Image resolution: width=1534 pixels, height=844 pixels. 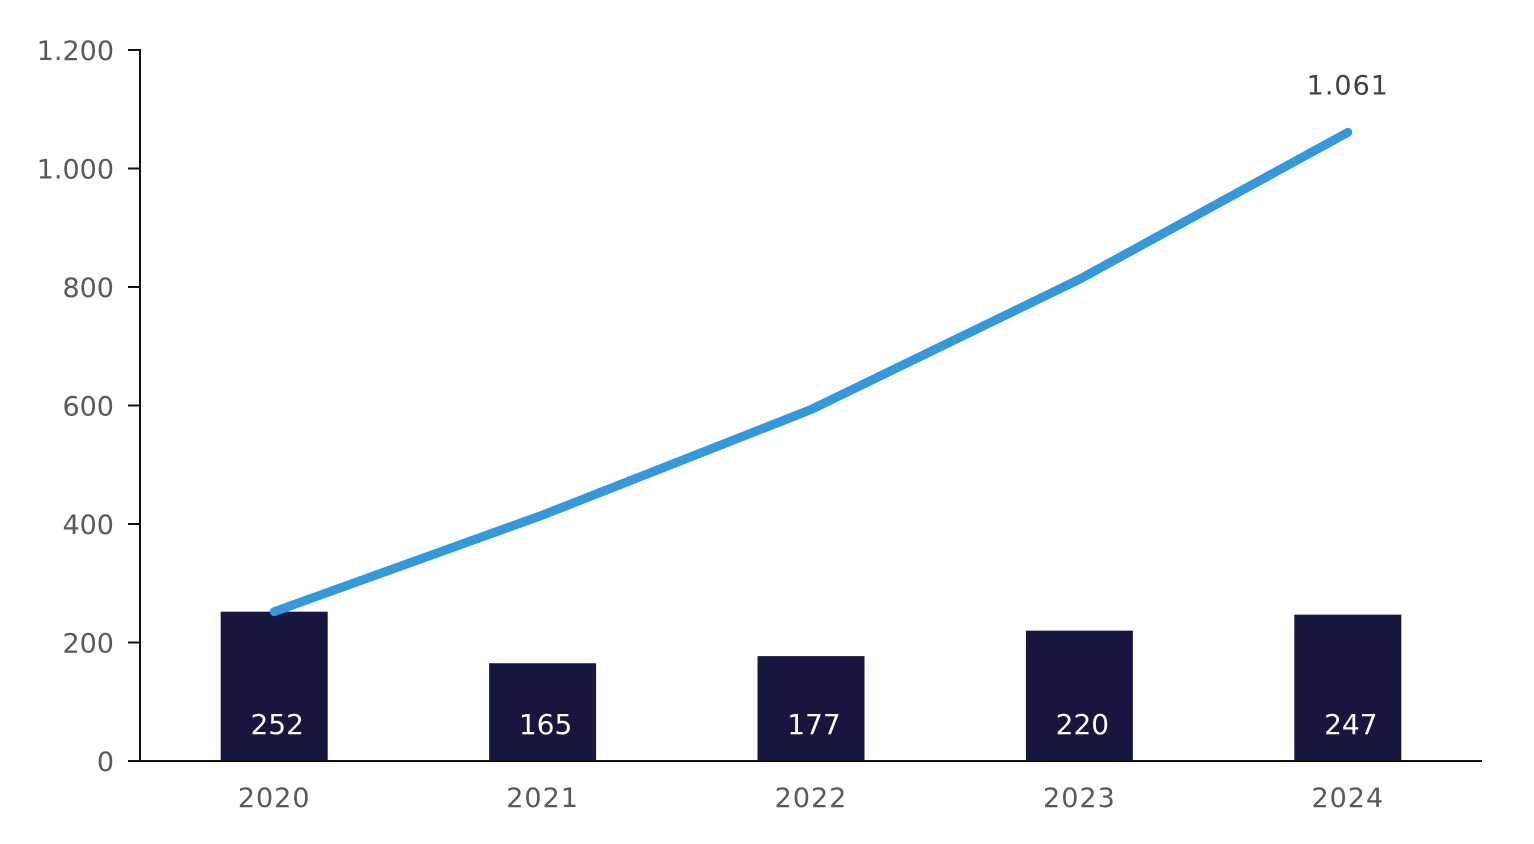 I want to click on y-axis: 0 200 400 600 800 1.000 1.200, so click(x=89, y=407).